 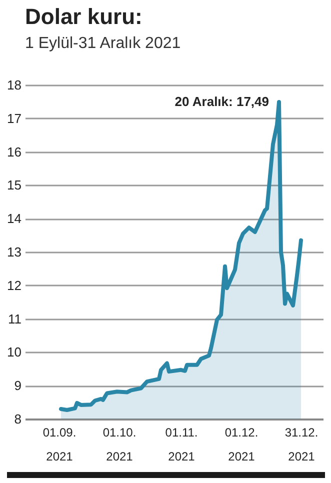 I want to click on y-tick-label: 14, so click(x=14, y=218).